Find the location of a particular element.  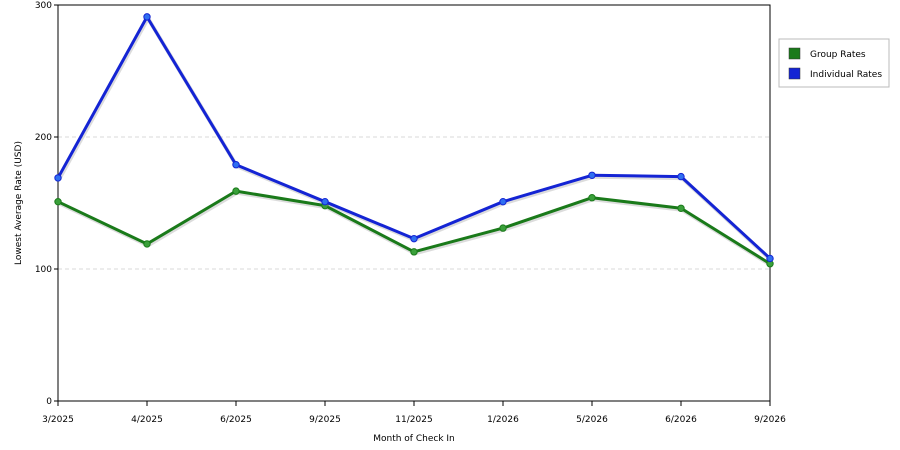

x-tick-label: 1/2026 is located at coordinates (503, 420).